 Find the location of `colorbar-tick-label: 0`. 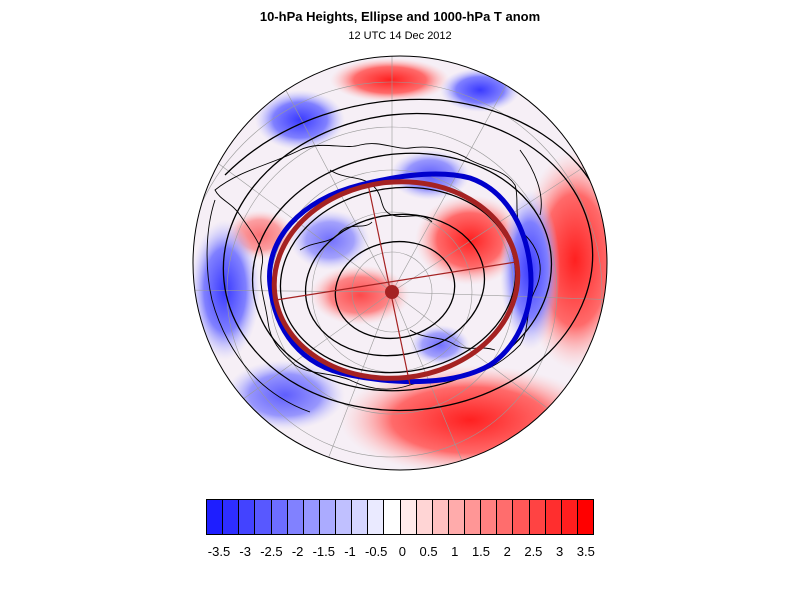

colorbar-tick-label: 0 is located at coordinates (402, 551).